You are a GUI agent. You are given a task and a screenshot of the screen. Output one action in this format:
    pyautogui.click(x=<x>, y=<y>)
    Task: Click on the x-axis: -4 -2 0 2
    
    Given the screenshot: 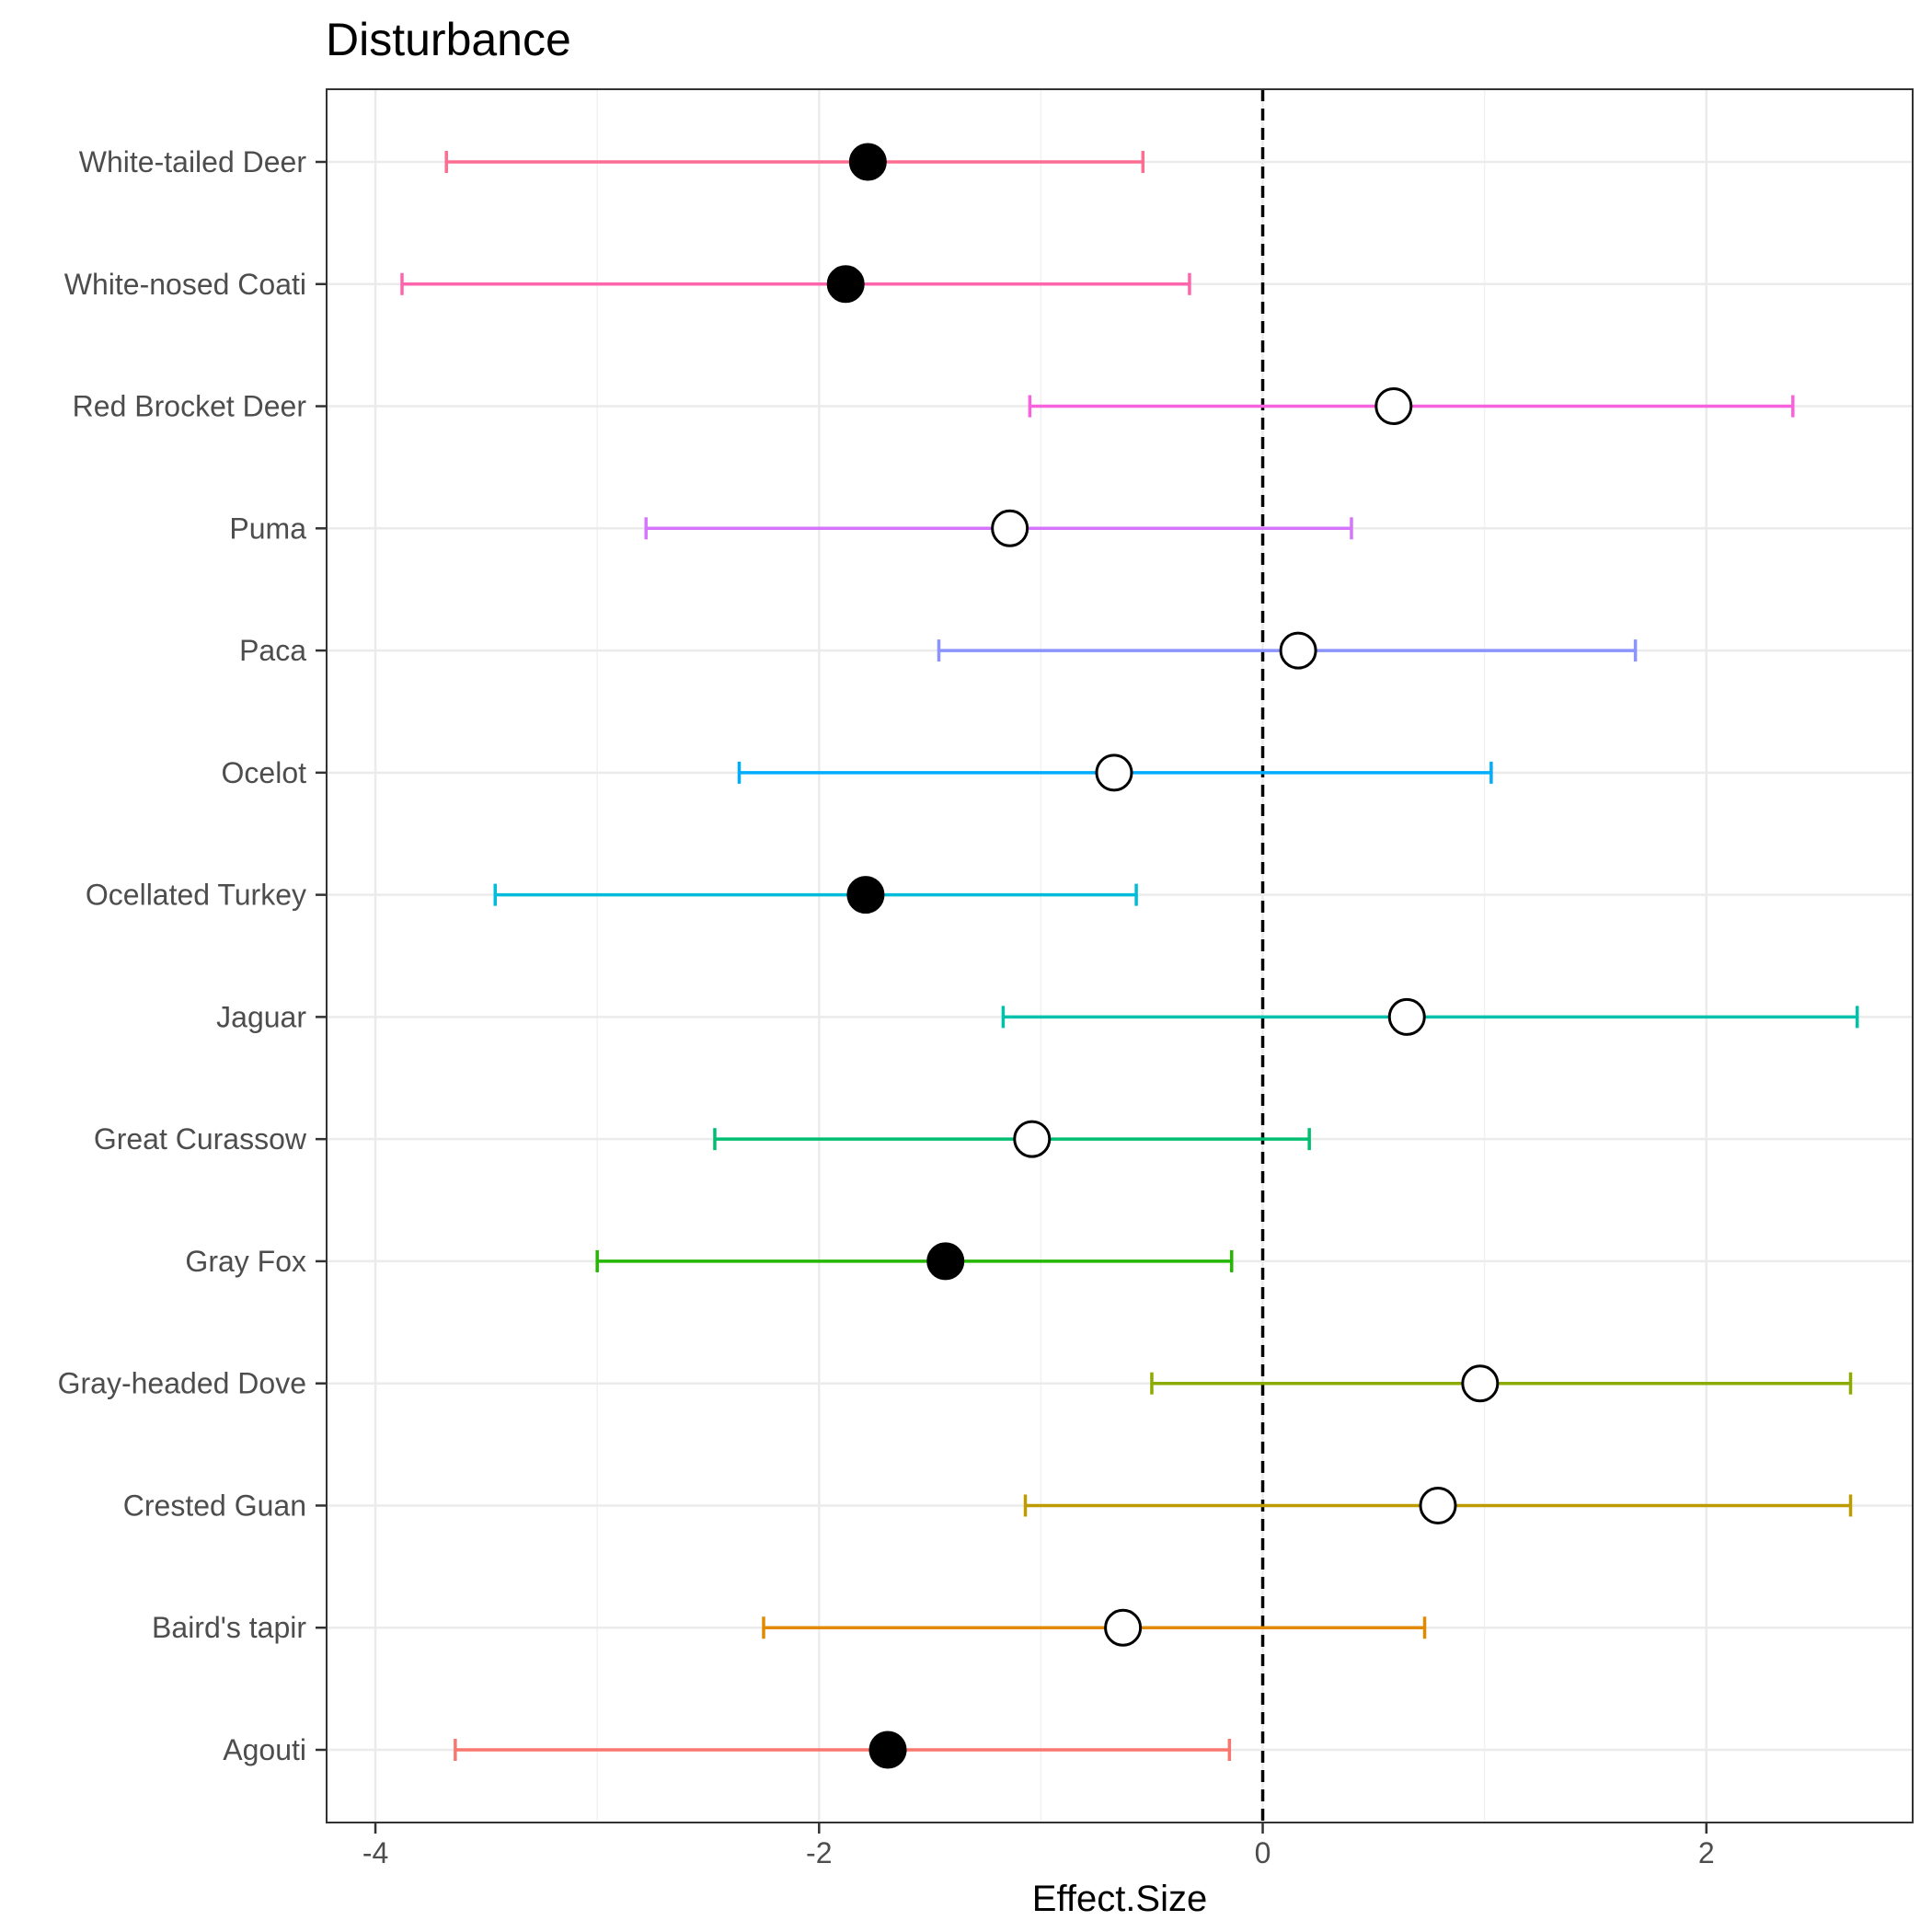 What is the action you would take?
    pyautogui.click(x=1038, y=1846)
    